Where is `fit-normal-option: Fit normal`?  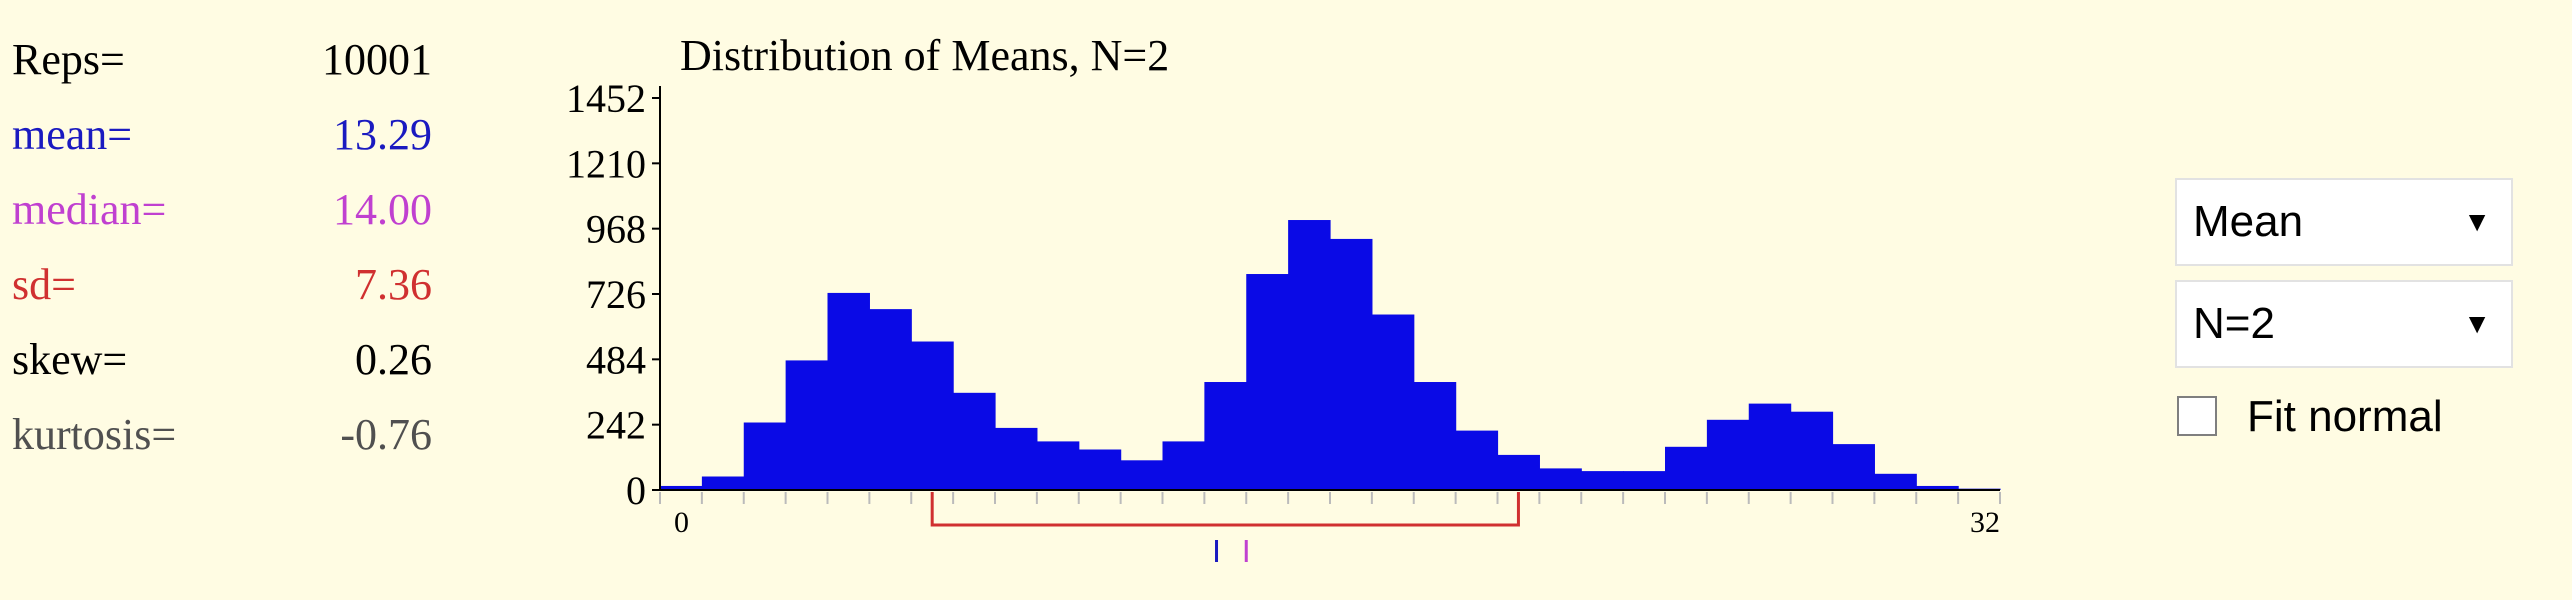
fit-normal-option: Fit normal is located at coordinates (2345, 417).